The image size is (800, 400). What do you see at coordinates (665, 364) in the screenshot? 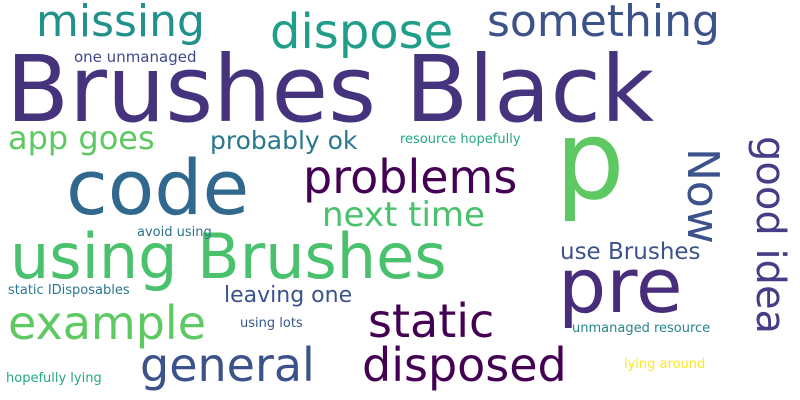
I see `word-lying-around: lying around` at bounding box center [665, 364].